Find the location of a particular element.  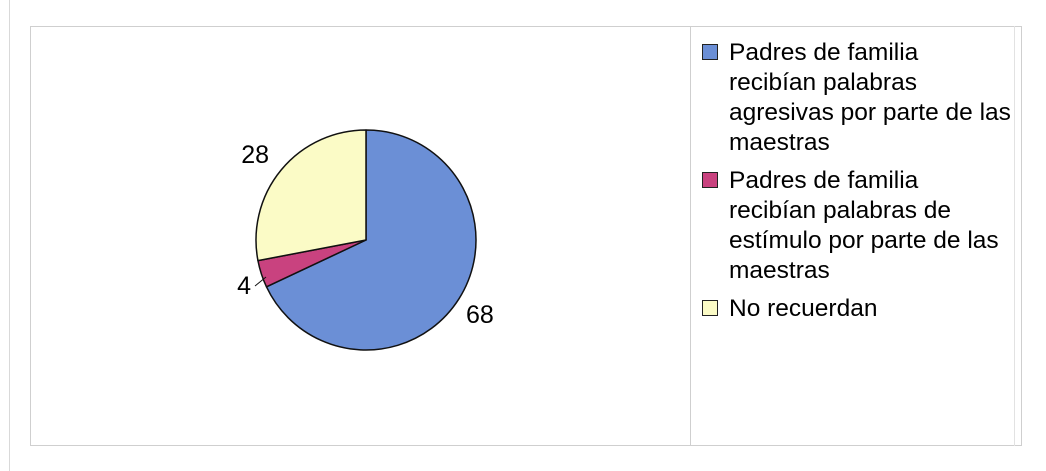

legend-swatch-estimulo is located at coordinates (710, 180).